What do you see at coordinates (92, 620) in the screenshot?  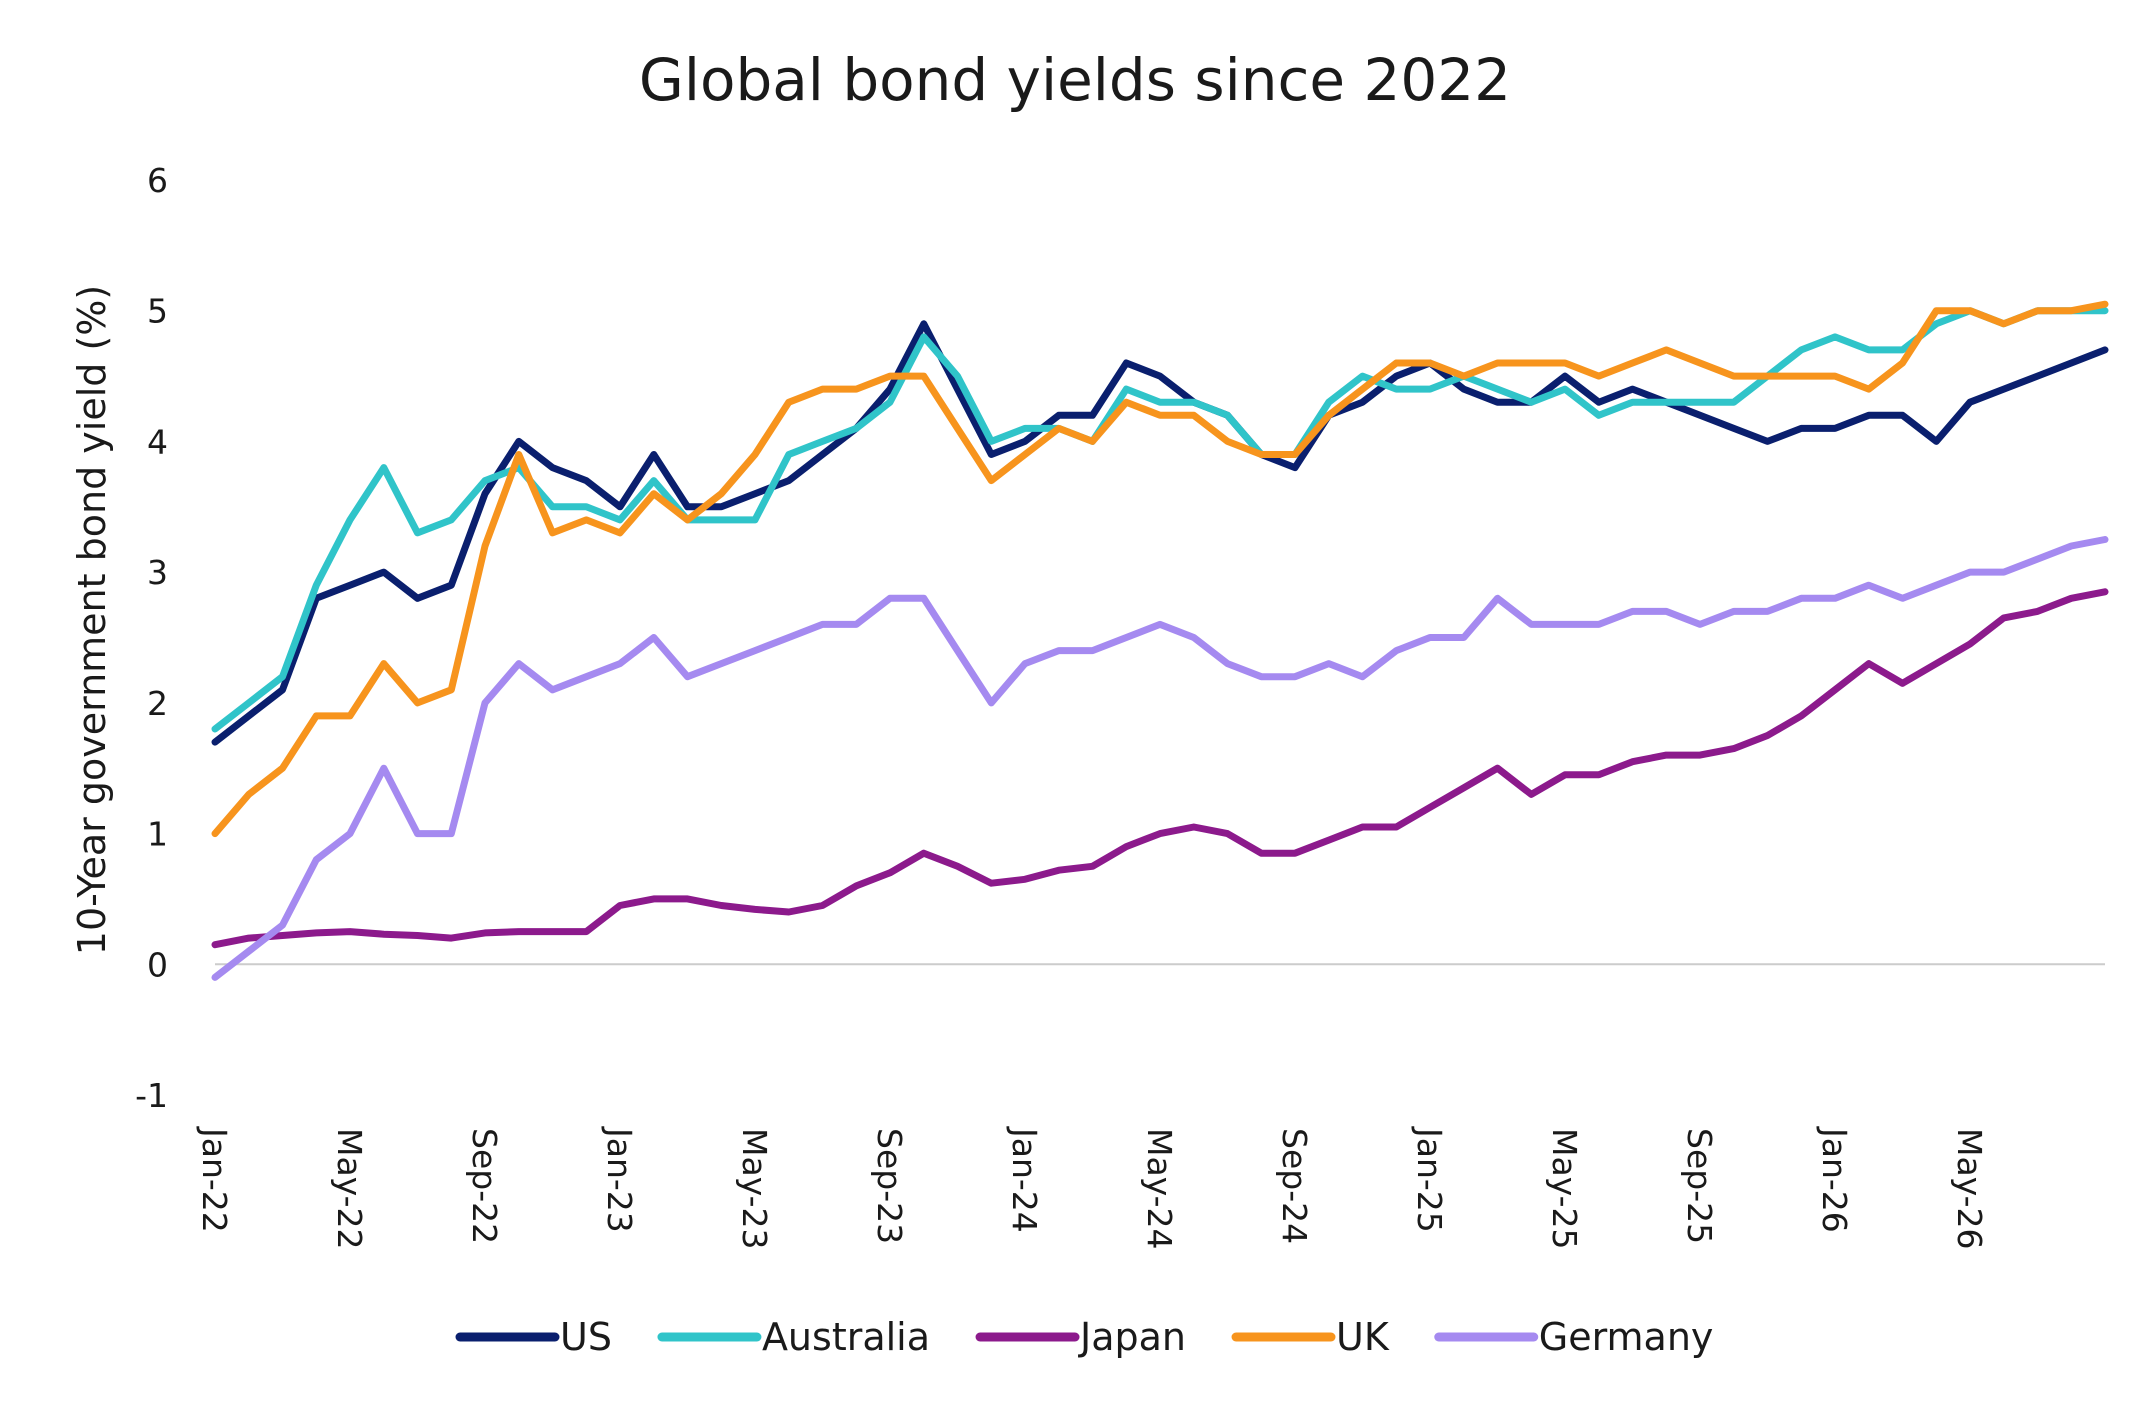 I see `y-axis-label: 10-Year government bond yield (%)` at bounding box center [92, 620].